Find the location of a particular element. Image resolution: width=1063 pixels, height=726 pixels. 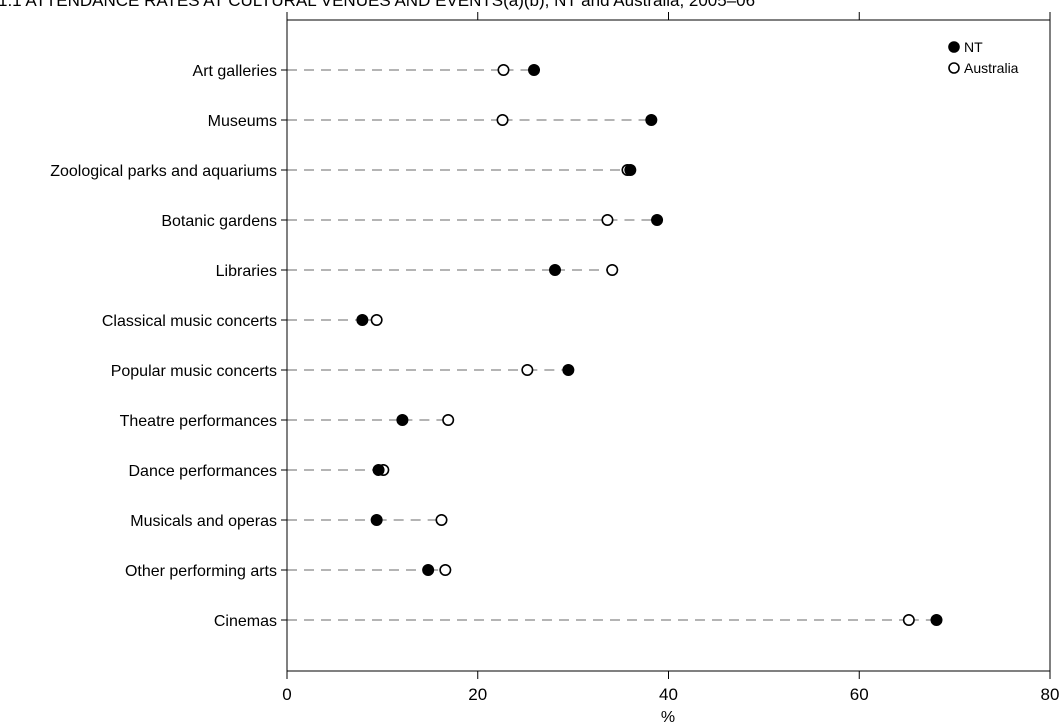

x-tick-label-60: 60 is located at coordinates (859, 694).